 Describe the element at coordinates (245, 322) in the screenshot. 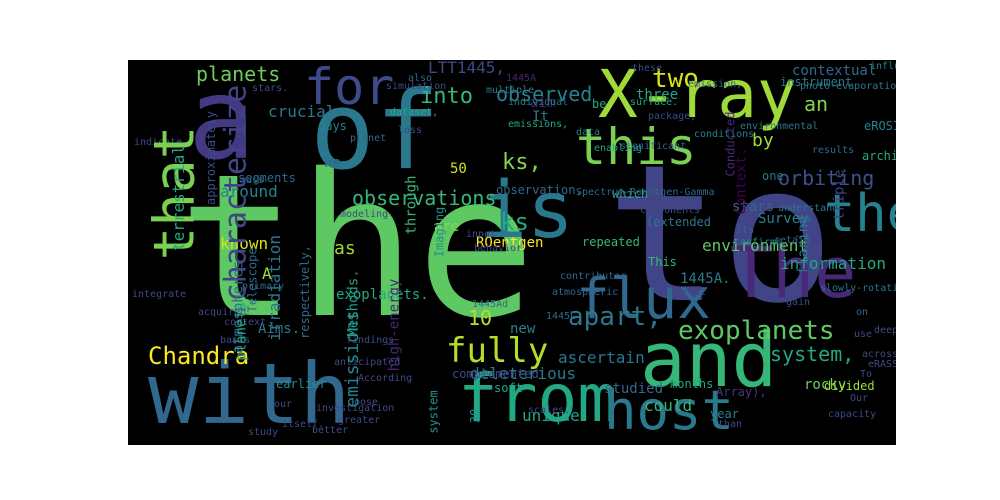

I see `word: context` at that location.